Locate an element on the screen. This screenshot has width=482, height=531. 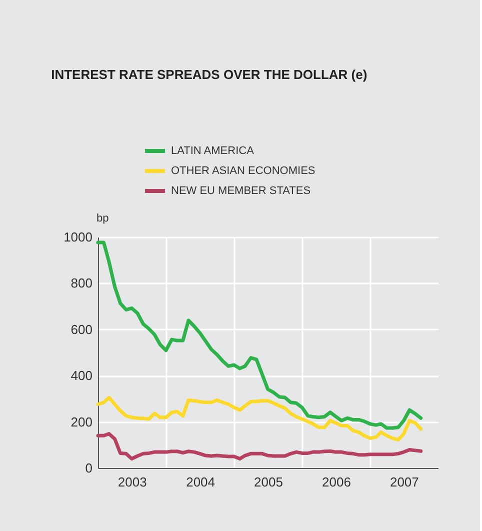
chart-title: INTEREST RATE SPREADS OVER THE DOLLAR (e) is located at coordinates (209, 74).